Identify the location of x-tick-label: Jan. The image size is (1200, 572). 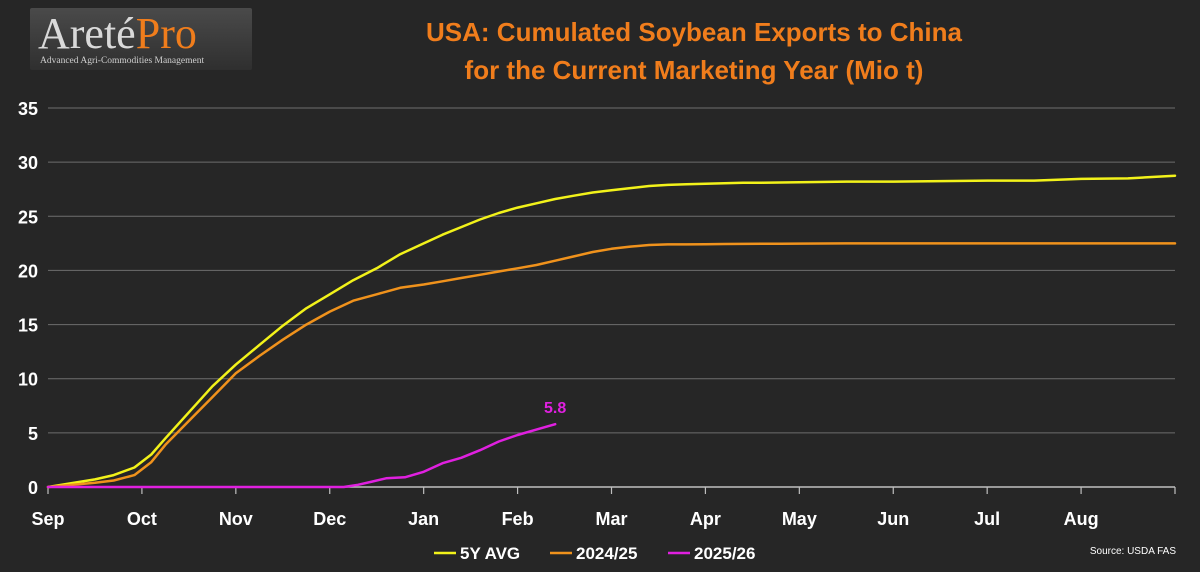
(423, 519).